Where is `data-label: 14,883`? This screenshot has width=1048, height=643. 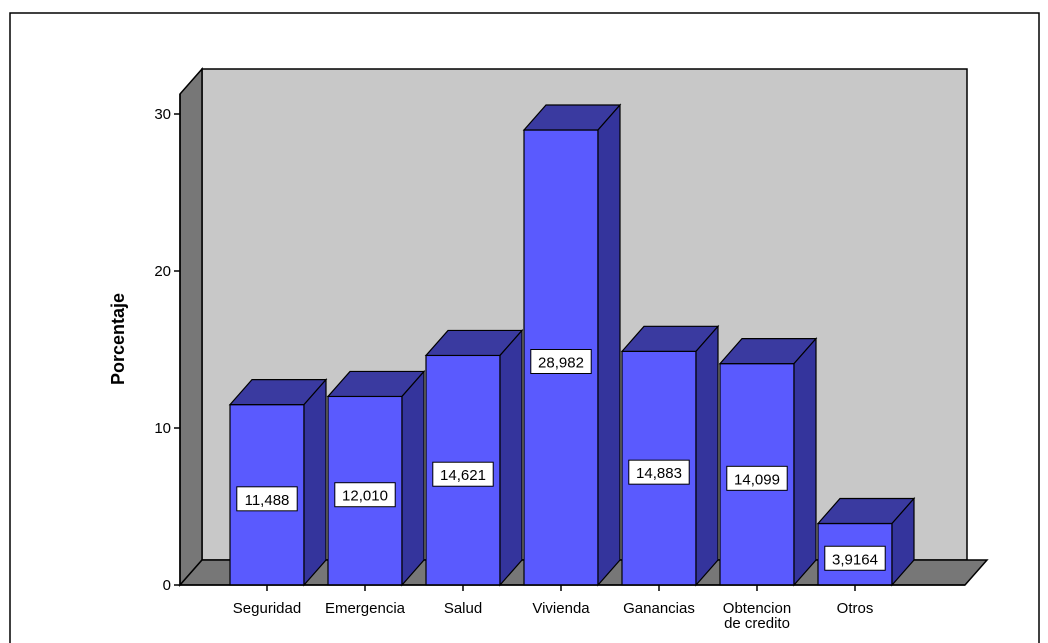 data-label: 14,883 is located at coordinates (659, 473).